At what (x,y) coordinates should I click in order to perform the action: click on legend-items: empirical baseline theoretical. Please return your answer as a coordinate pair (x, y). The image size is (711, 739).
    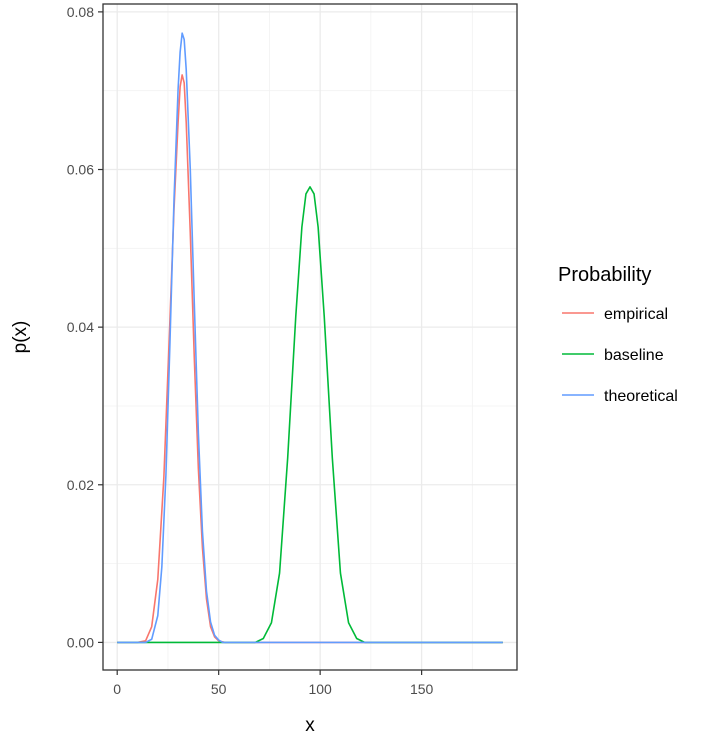
    Looking at the image, I should click on (620, 355).